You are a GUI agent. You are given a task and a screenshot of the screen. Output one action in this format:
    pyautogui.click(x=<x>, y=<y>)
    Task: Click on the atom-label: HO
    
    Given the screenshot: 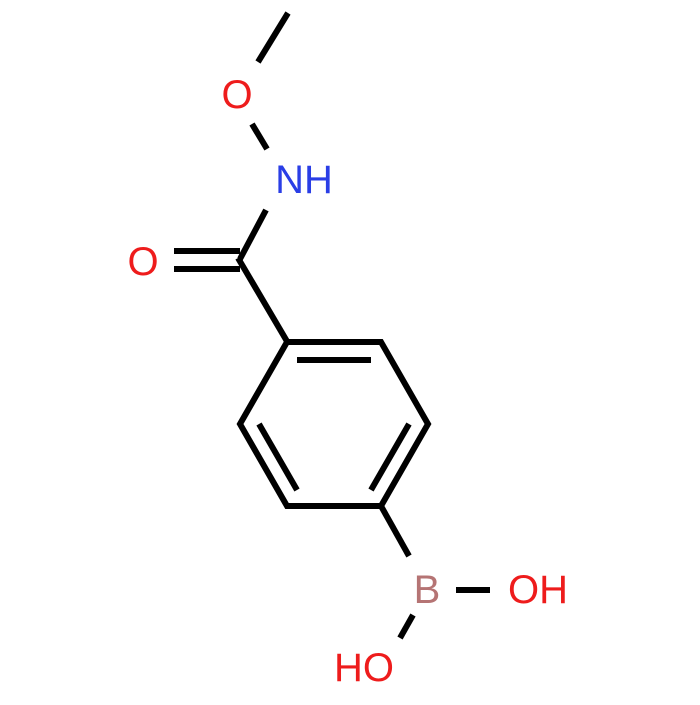 What is the action you would take?
    pyautogui.click(x=364, y=668)
    